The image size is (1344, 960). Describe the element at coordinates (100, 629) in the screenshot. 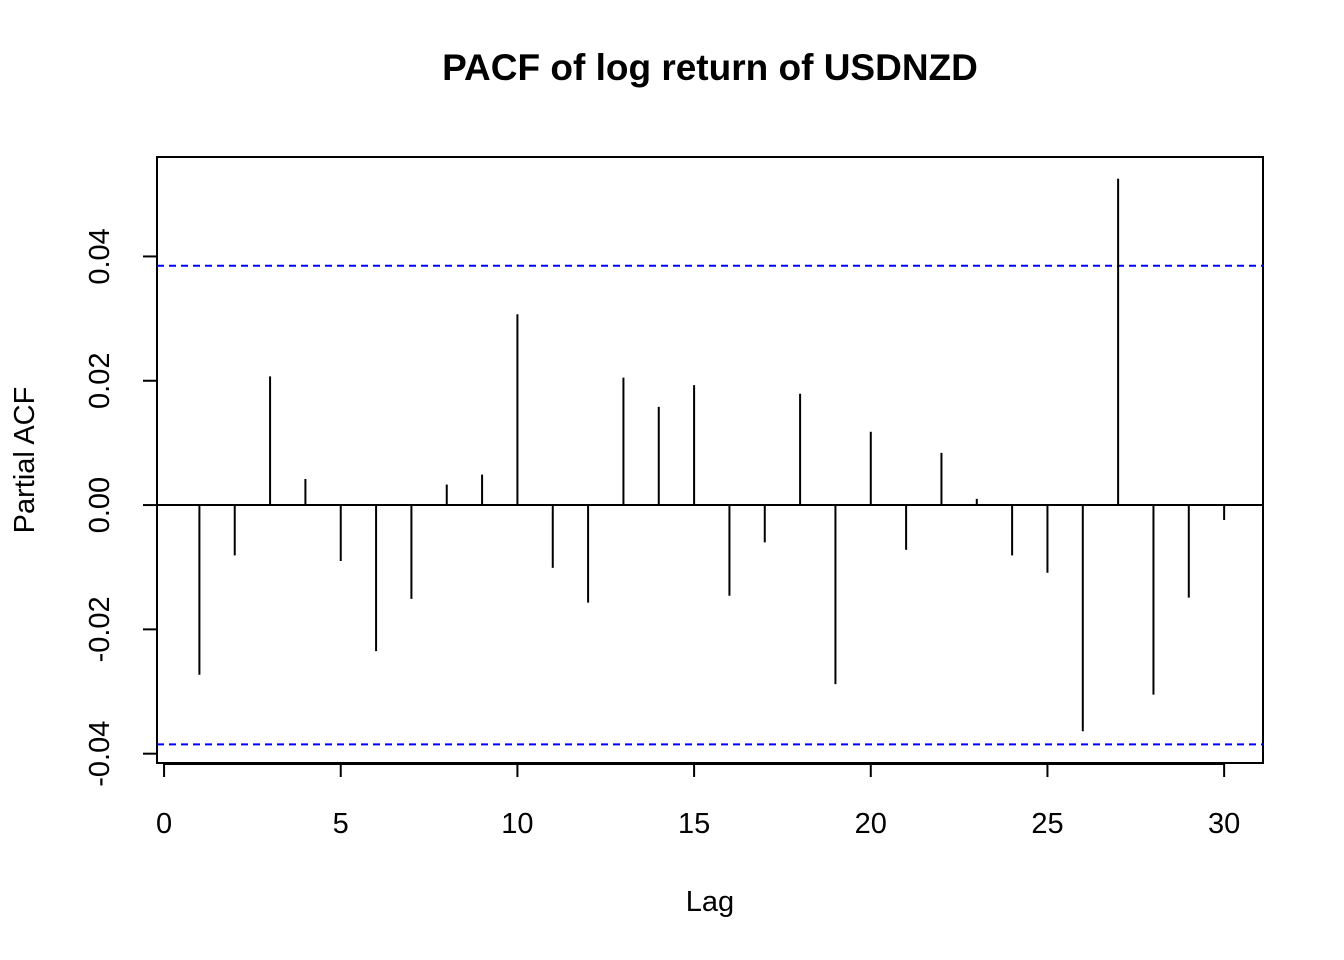

I see `y-tick-label: -0.02` at that location.